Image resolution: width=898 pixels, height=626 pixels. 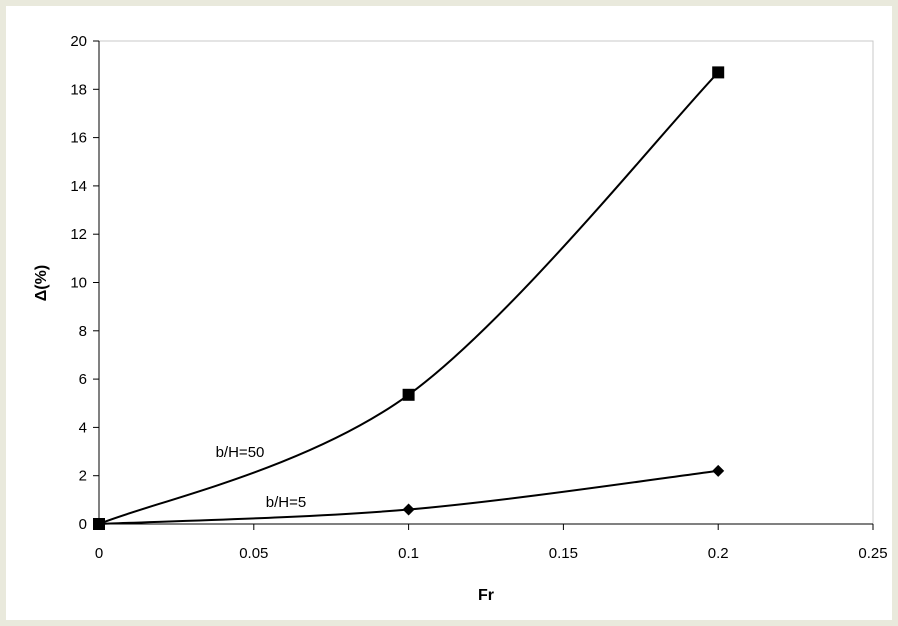 What do you see at coordinates (83, 379) in the screenshot?
I see `y-tick-label: 6` at bounding box center [83, 379].